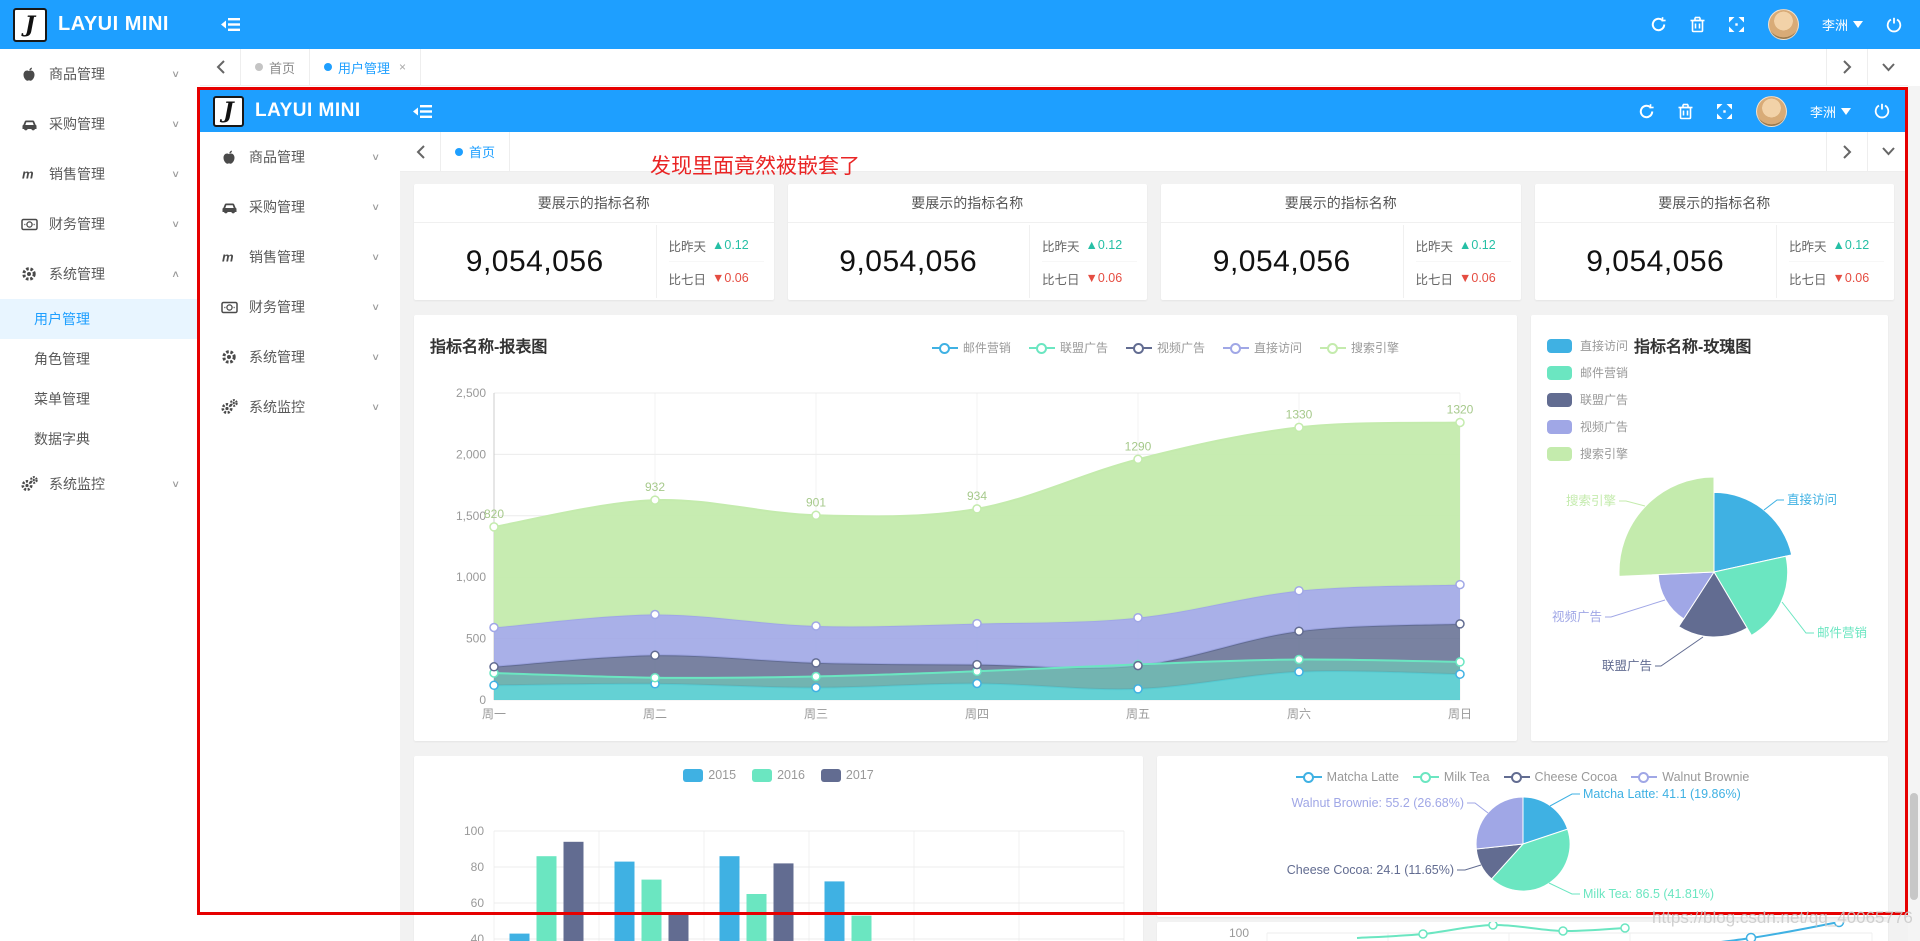  I want to click on svg-text: 2,500, so click(471, 393).